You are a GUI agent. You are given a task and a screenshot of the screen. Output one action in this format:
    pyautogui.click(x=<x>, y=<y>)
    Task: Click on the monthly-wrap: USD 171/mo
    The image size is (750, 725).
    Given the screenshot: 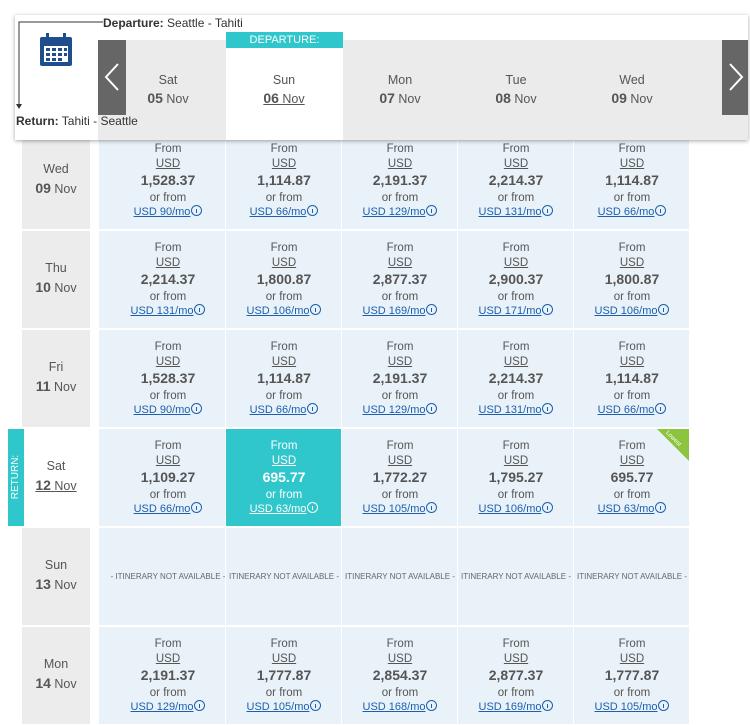 What is the action you would take?
    pyautogui.click(x=515, y=311)
    